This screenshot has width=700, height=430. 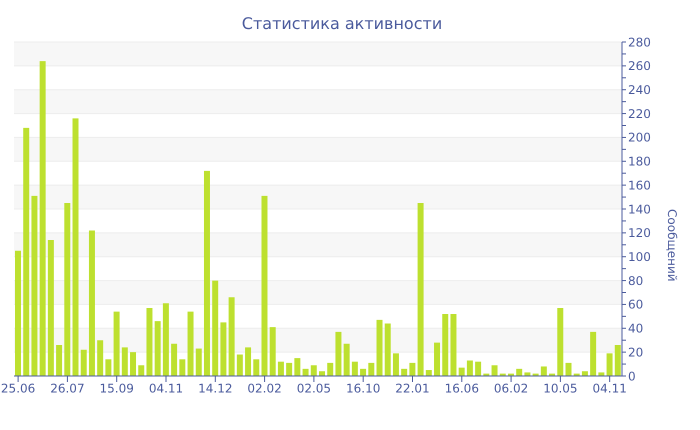 What do you see at coordinates (215, 389) in the screenshot?
I see `x-tick-label: 14.12` at bounding box center [215, 389].